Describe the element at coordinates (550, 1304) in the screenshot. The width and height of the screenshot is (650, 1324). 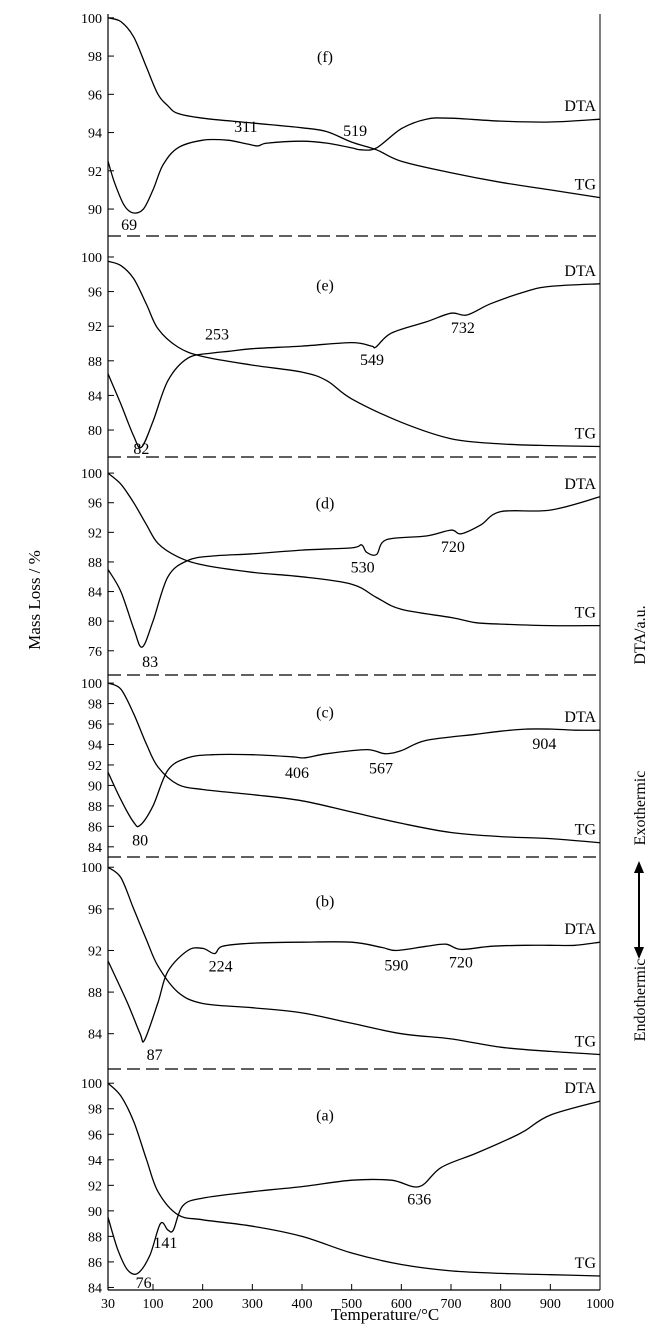
I see `x-tick-label: 900` at that location.